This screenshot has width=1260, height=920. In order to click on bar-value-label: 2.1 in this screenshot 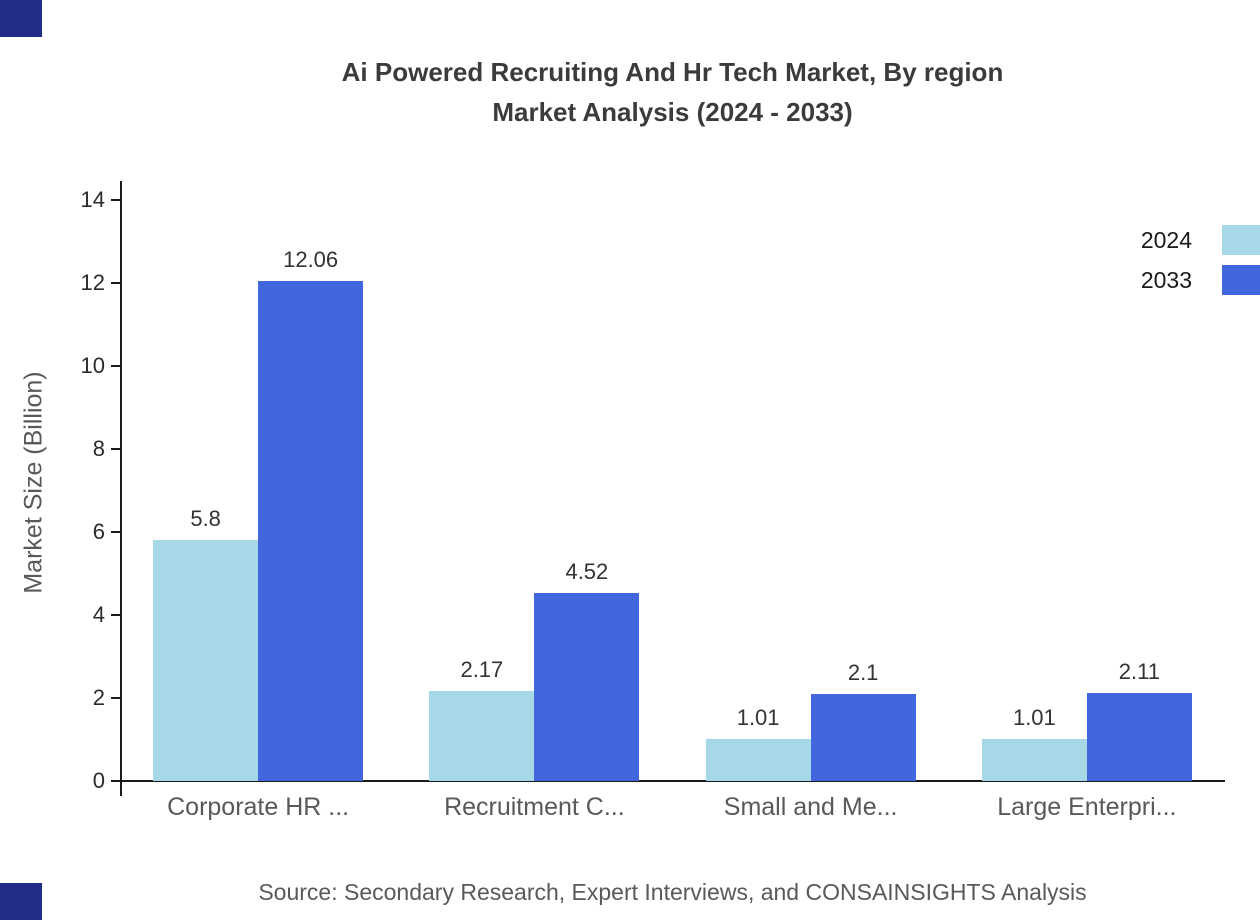, I will do `click(863, 672)`.